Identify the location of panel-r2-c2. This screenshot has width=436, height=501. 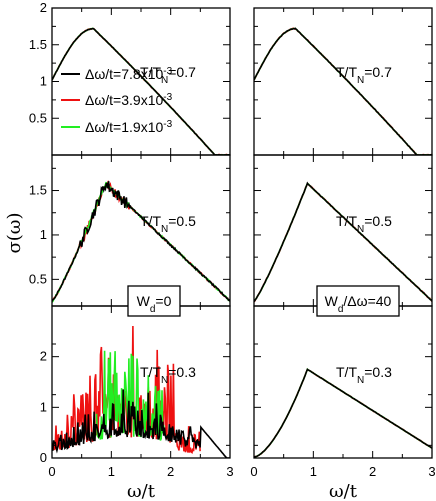
(343, 230).